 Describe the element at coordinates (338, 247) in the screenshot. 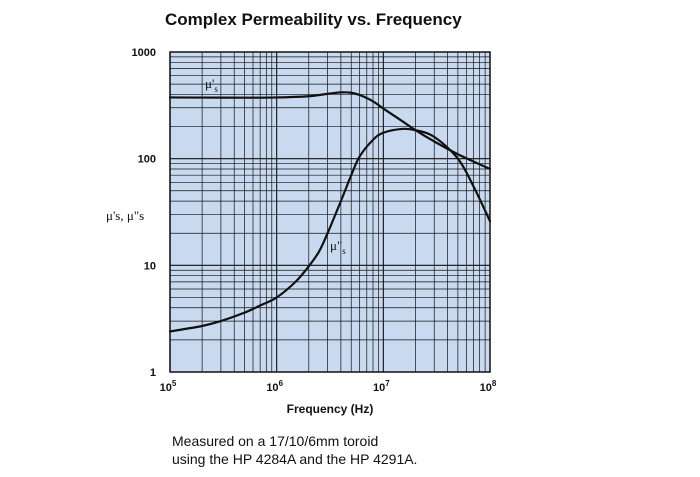

I see `series-label-mu-double-prime: μ"s` at that location.